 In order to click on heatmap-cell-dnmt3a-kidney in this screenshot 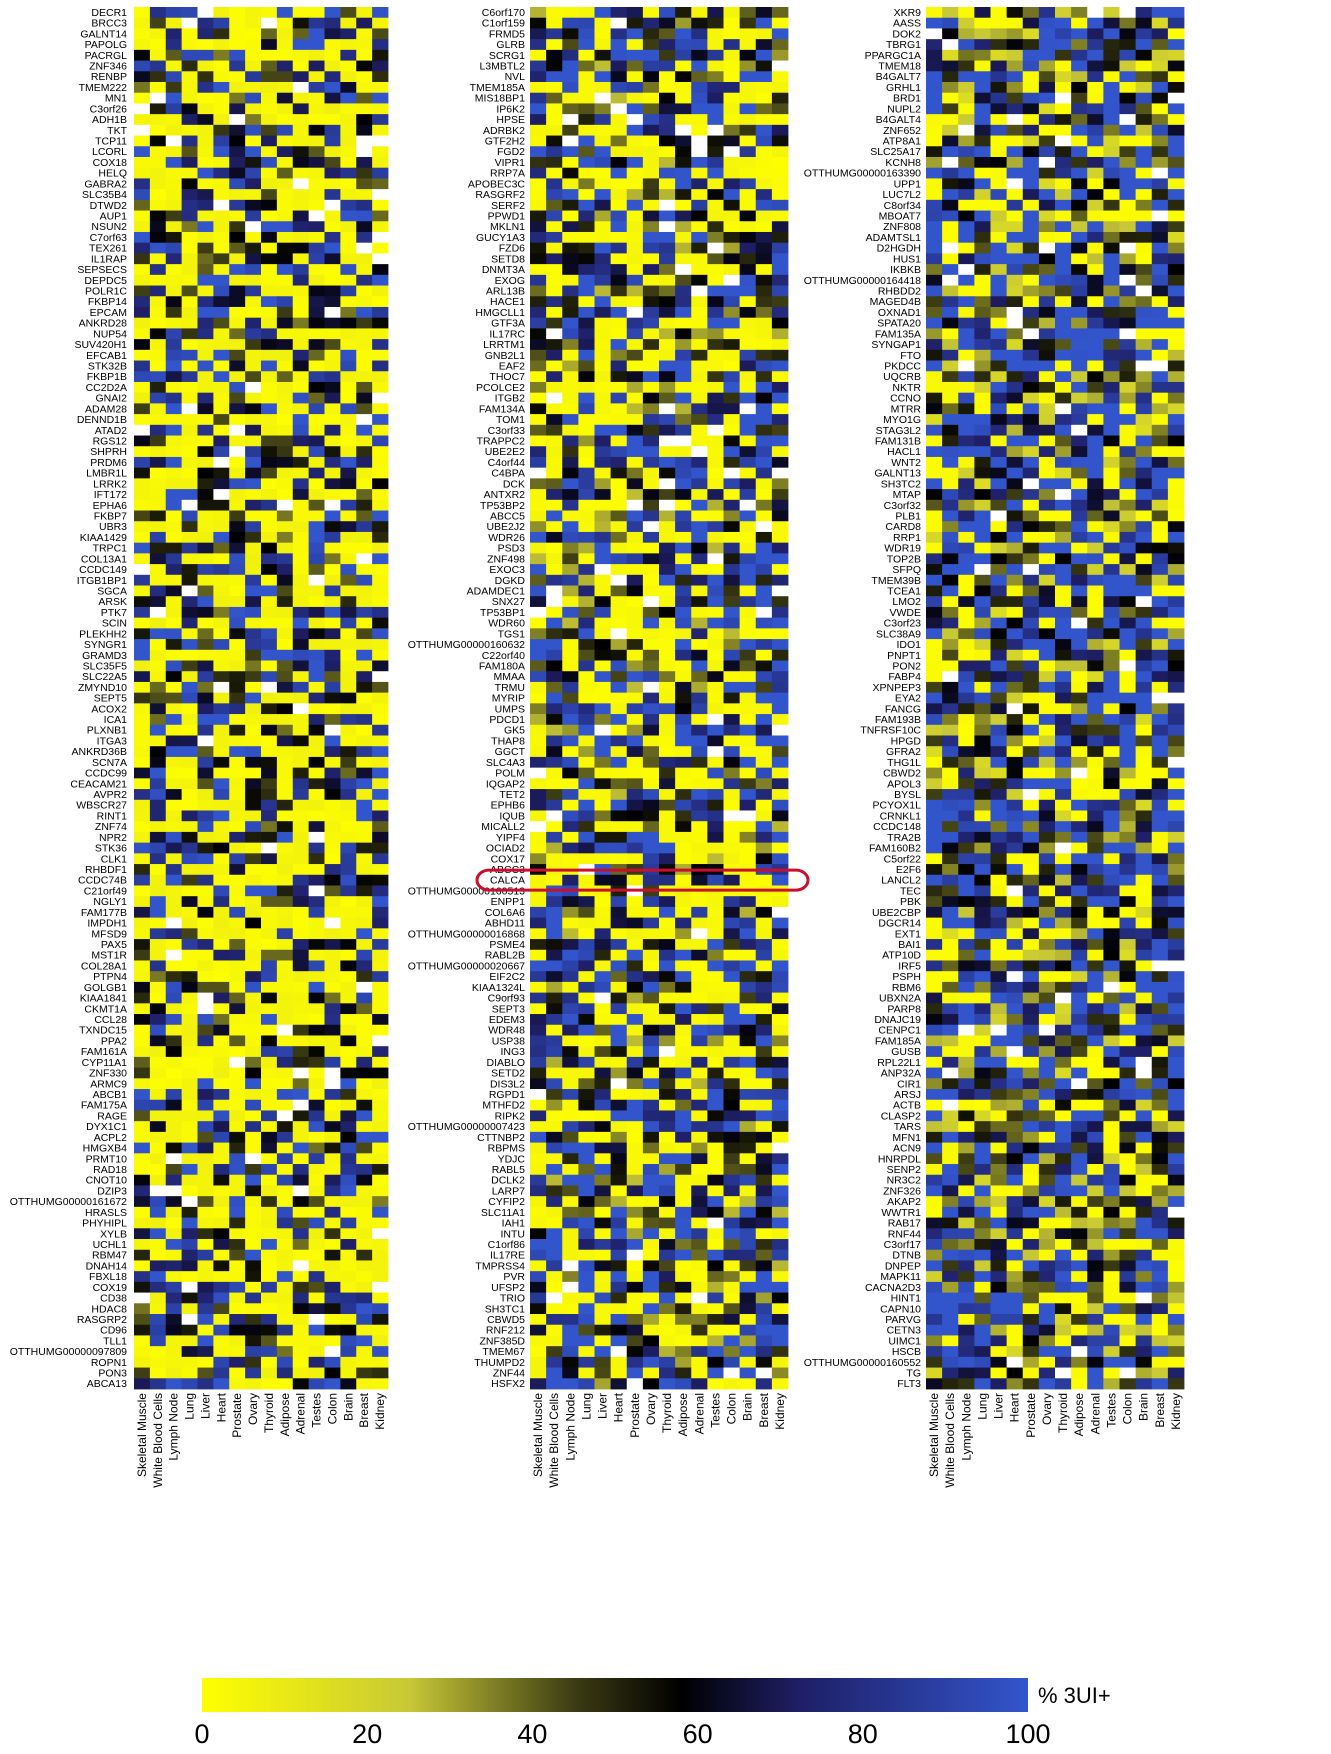, I will do `click(780, 270)`.